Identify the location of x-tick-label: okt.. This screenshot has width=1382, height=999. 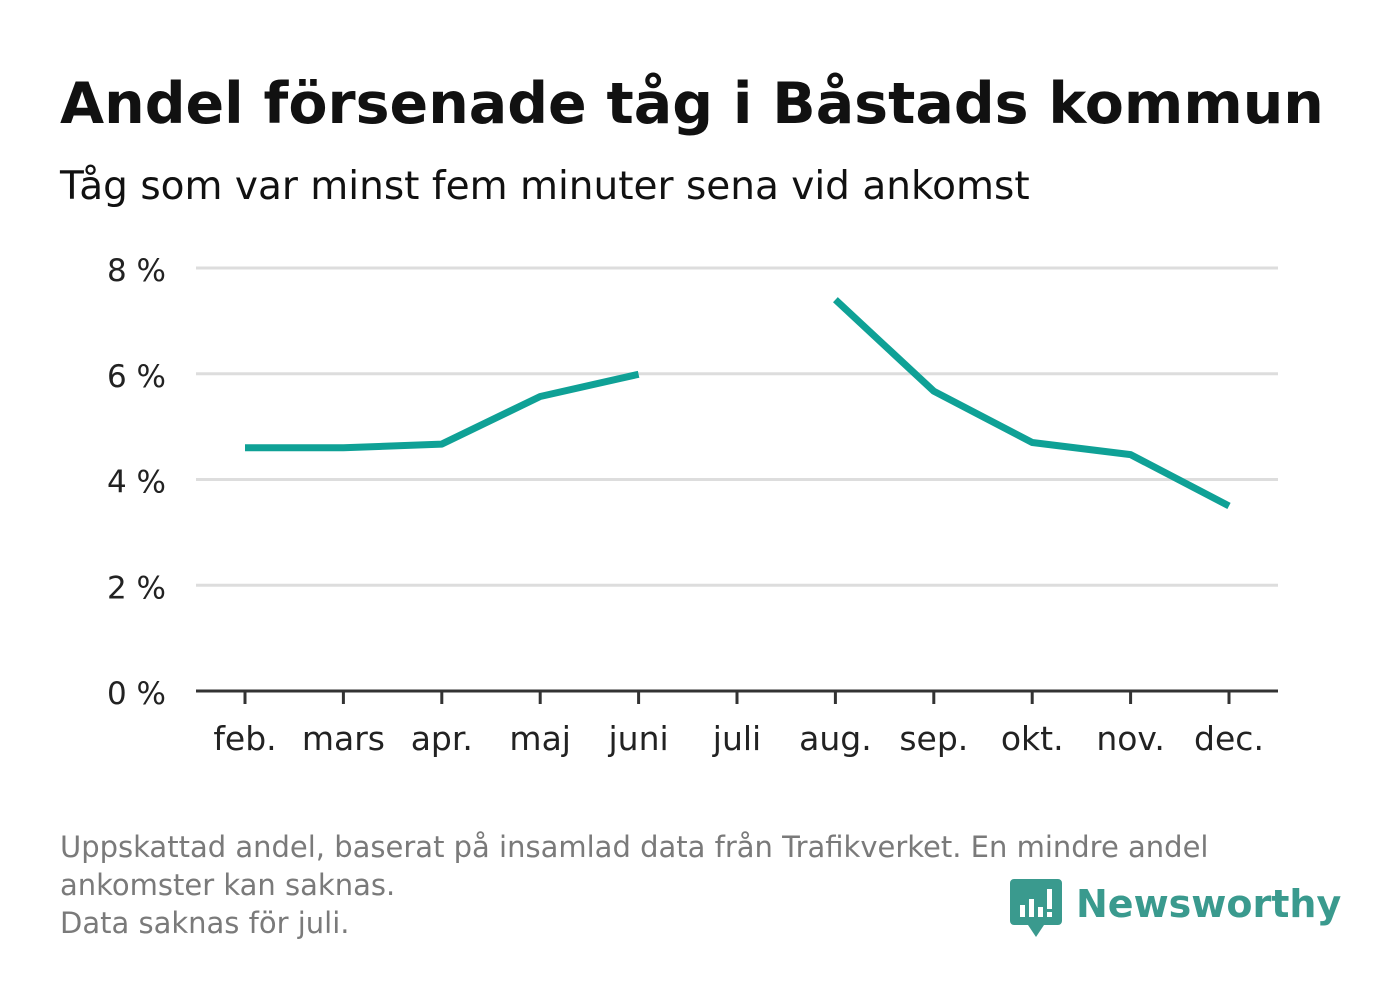
(1032, 738).